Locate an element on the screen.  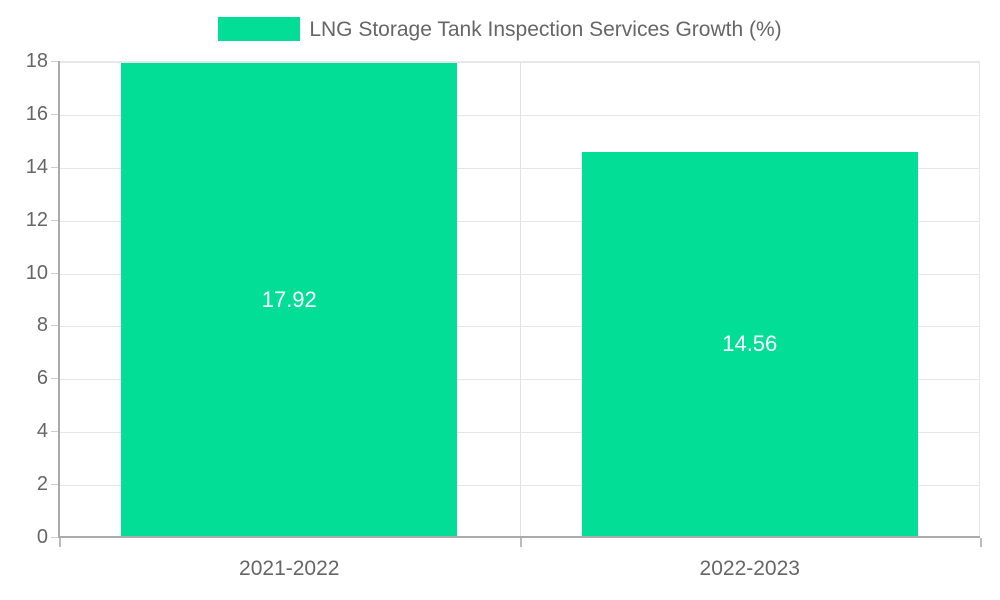
y-axis-tick-label: 2 is located at coordinates (42, 484).